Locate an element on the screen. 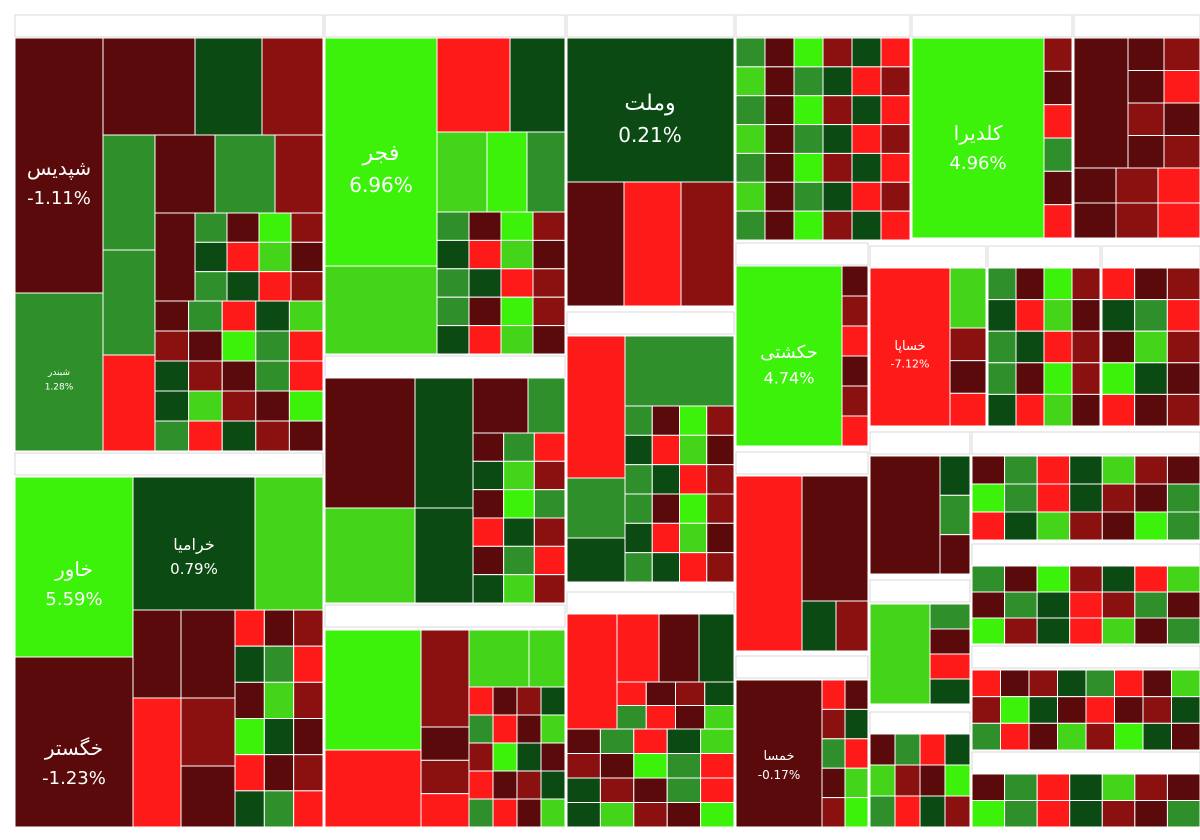 The height and width of the screenshot is (840, 1200). tile-change-value: 0.21% is located at coordinates (650, 135).